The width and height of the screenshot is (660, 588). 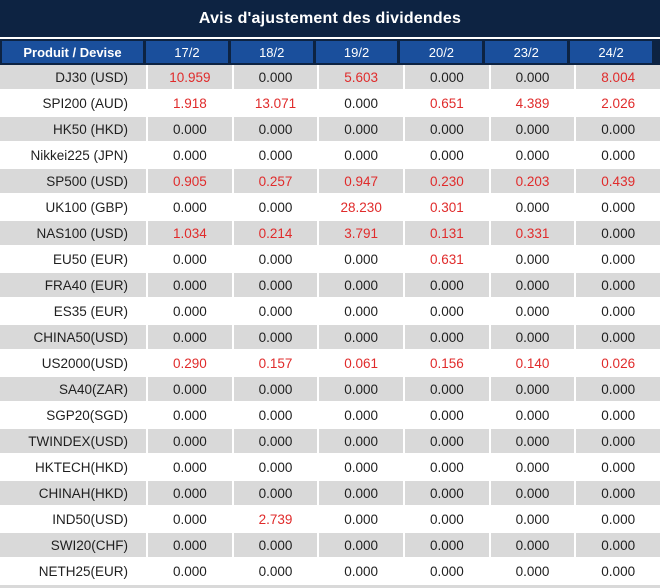 I want to click on column-header-date: 23/2, so click(x=528, y=52).